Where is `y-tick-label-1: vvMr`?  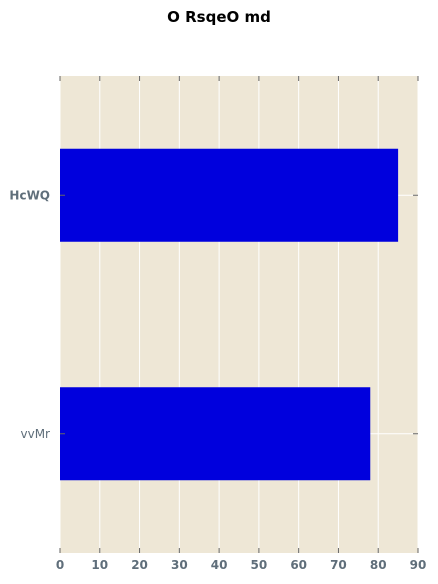
y-tick-label-1: vvMr is located at coordinates (36, 434).